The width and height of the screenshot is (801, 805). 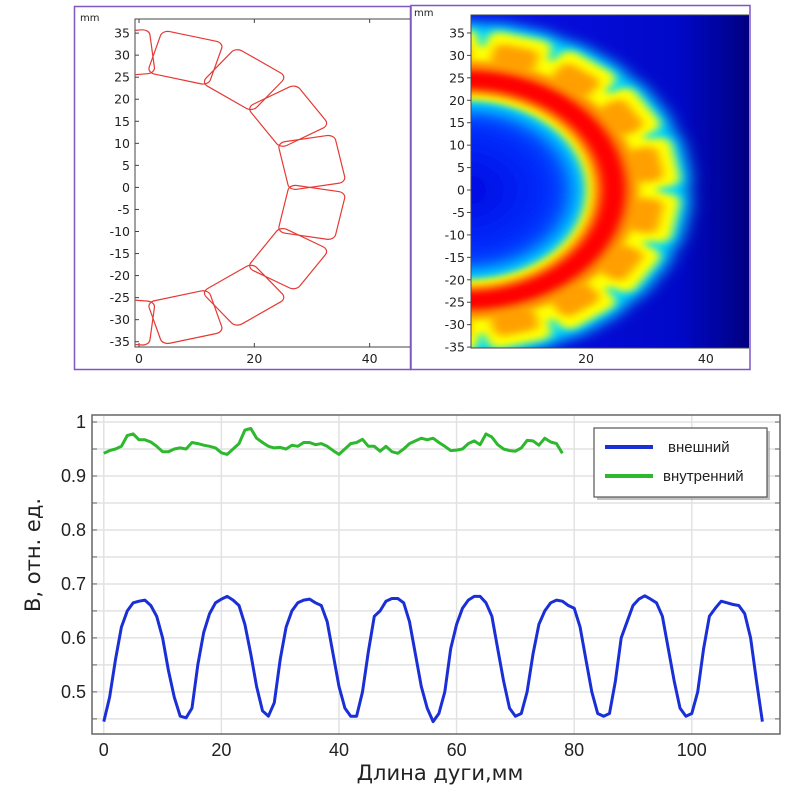 I want to click on red-band, so click(x=548, y=190).